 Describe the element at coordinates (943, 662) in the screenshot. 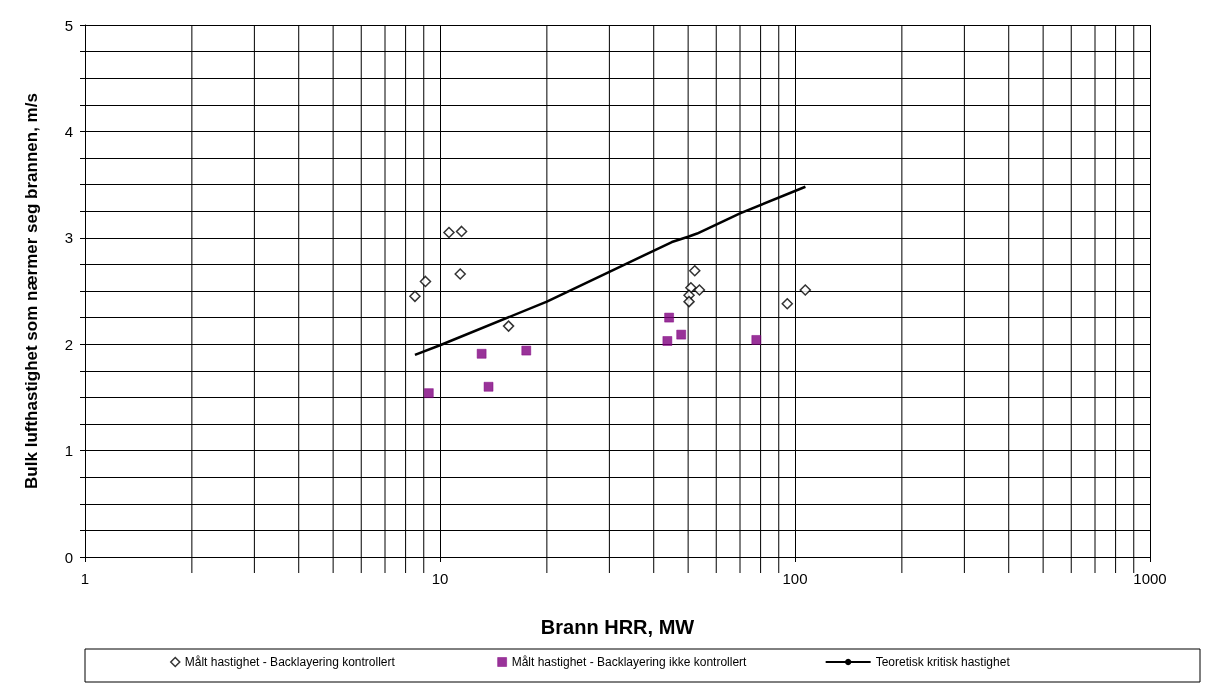

I see `legend-label: Teoretisk kritisk hastighet` at that location.